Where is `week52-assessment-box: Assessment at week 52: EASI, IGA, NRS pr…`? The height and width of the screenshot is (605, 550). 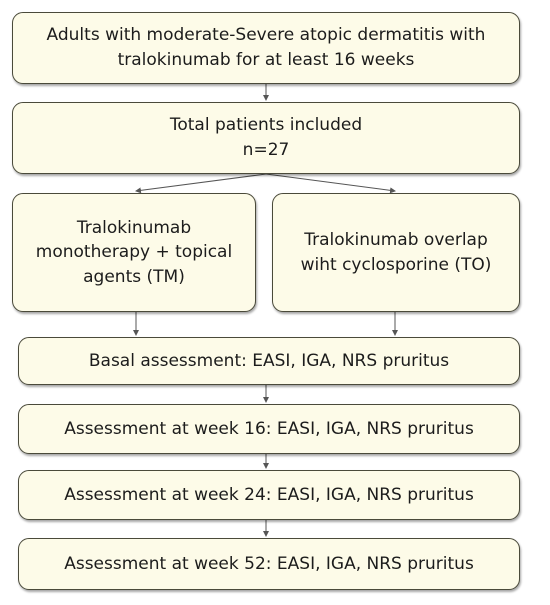
week52-assessment-box: Assessment at week 52: EASI, IGA, NRS pr… is located at coordinates (269, 564).